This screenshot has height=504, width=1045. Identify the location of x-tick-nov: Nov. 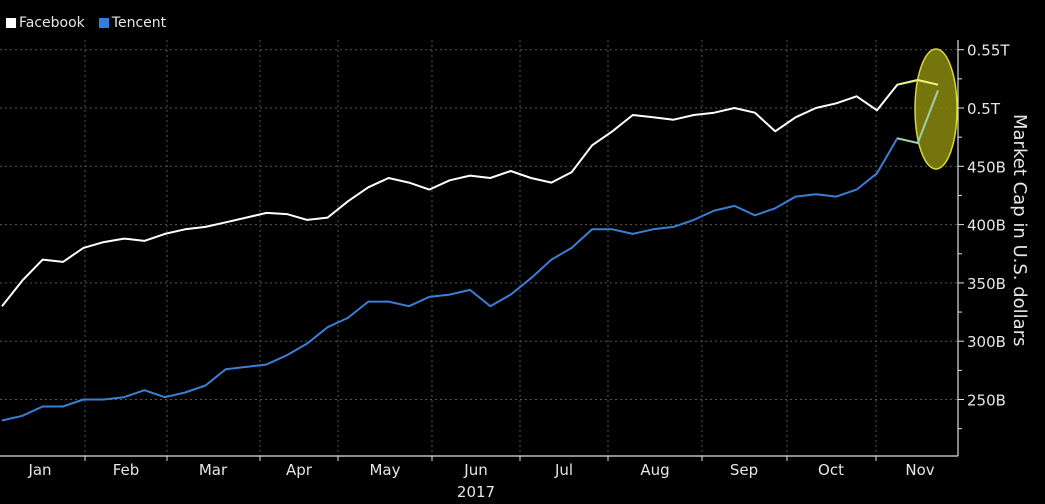
(919, 470).